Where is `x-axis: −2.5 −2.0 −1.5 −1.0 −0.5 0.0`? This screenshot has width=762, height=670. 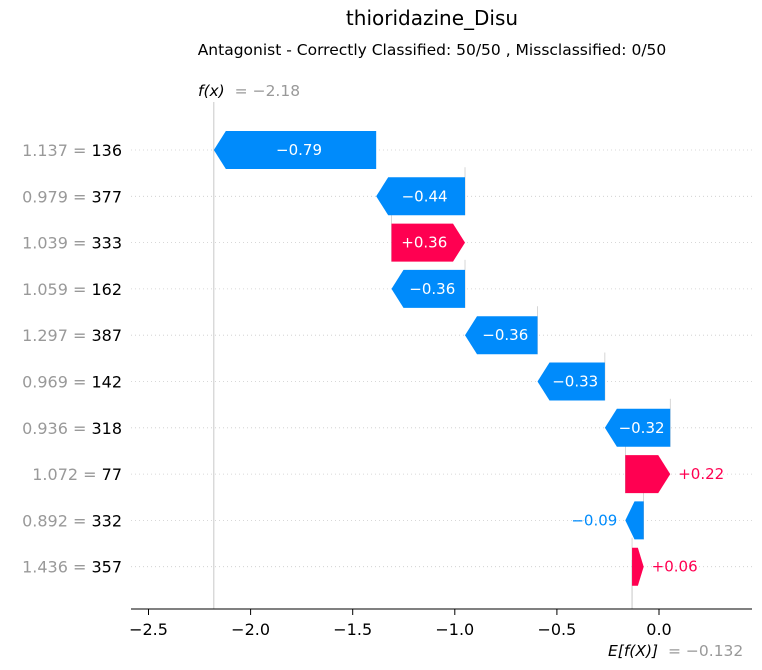 x-axis: −2.5 −2.0 −1.5 −1.0 −0.5 0.0 is located at coordinates (440, 623).